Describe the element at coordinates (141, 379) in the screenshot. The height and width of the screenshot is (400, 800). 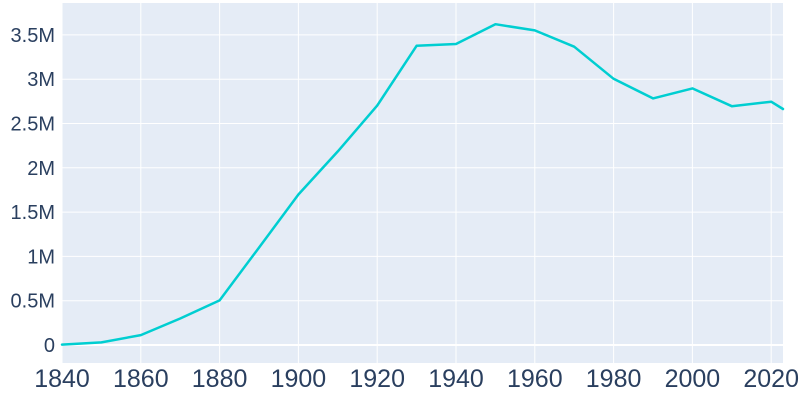
I see `x-tick-label: 1860` at that location.